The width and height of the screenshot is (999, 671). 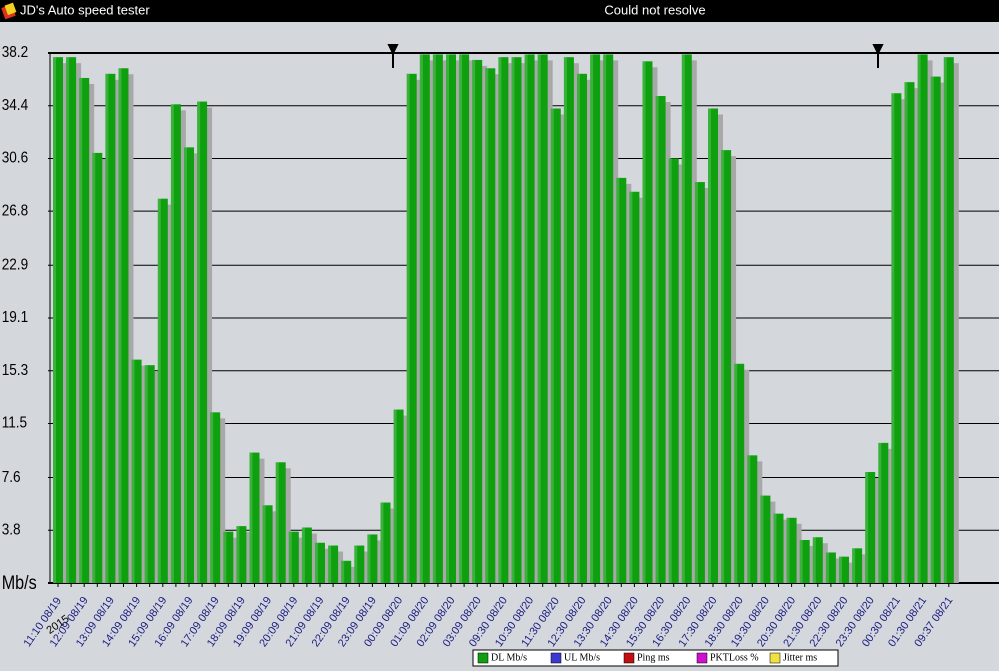 I want to click on y-tick-label: 22.9, so click(x=15, y=265).